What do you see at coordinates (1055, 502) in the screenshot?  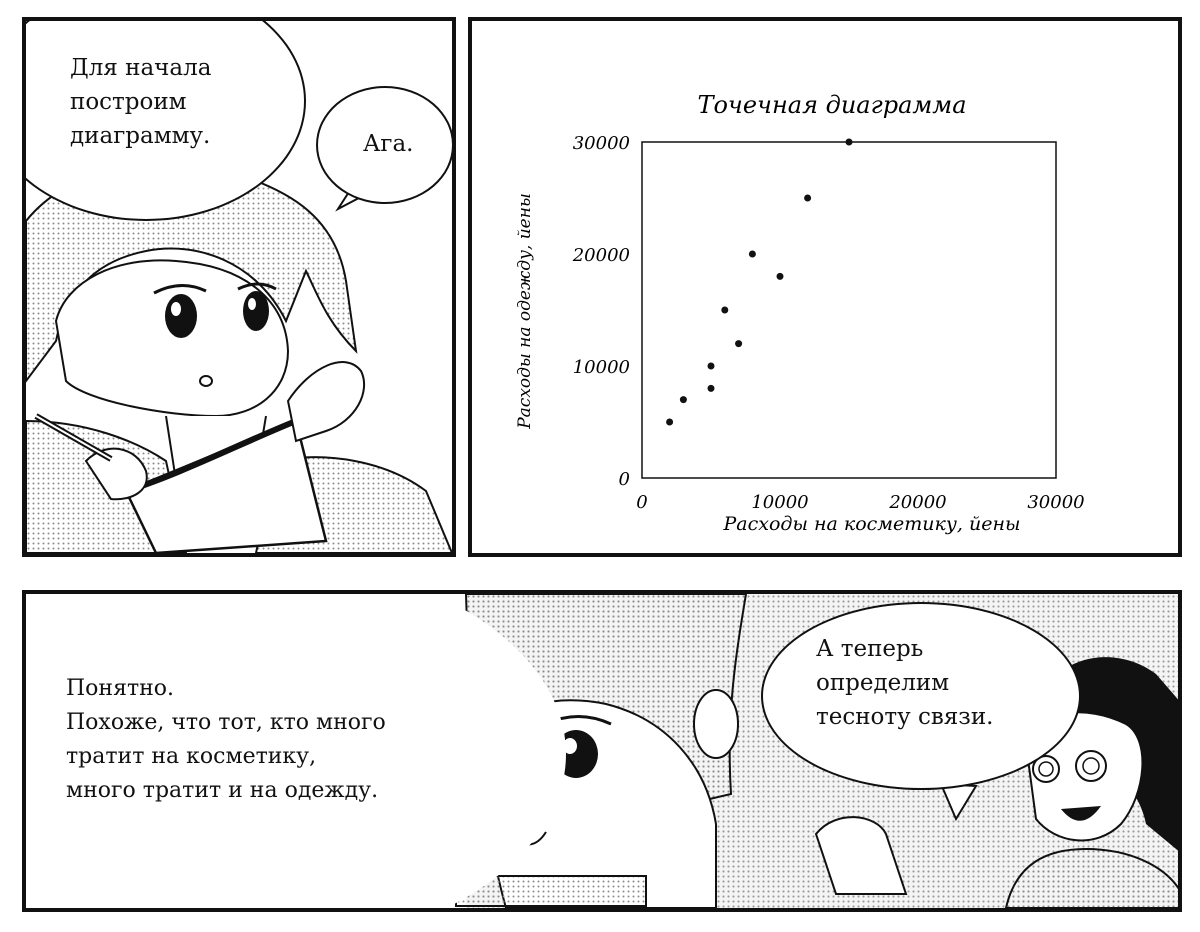 I see `x-tick-label: 30000` at bounding box center [1055, 502].